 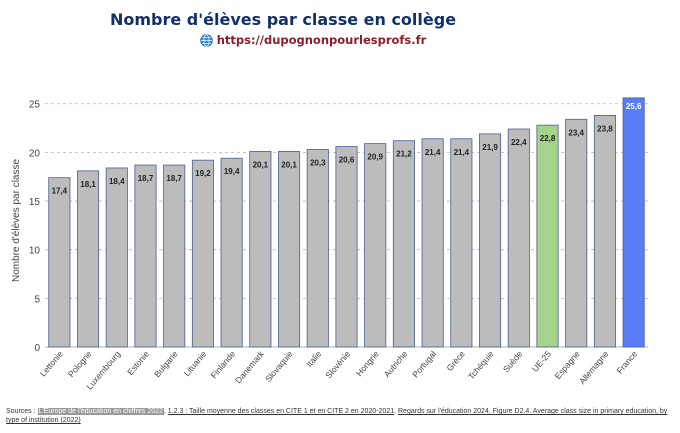 I want to click on chart-title: Nombre d'élèves par classe en collège, so click(x=283, y=19).